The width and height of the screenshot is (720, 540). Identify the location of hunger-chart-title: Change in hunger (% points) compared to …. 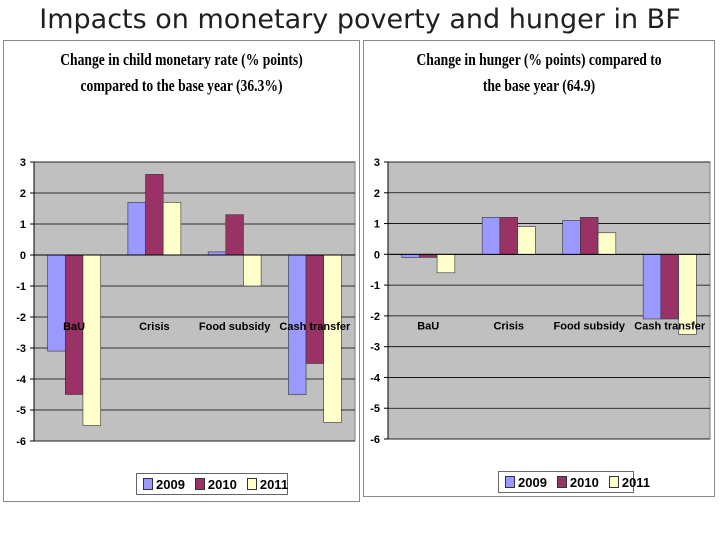
(539, 73).